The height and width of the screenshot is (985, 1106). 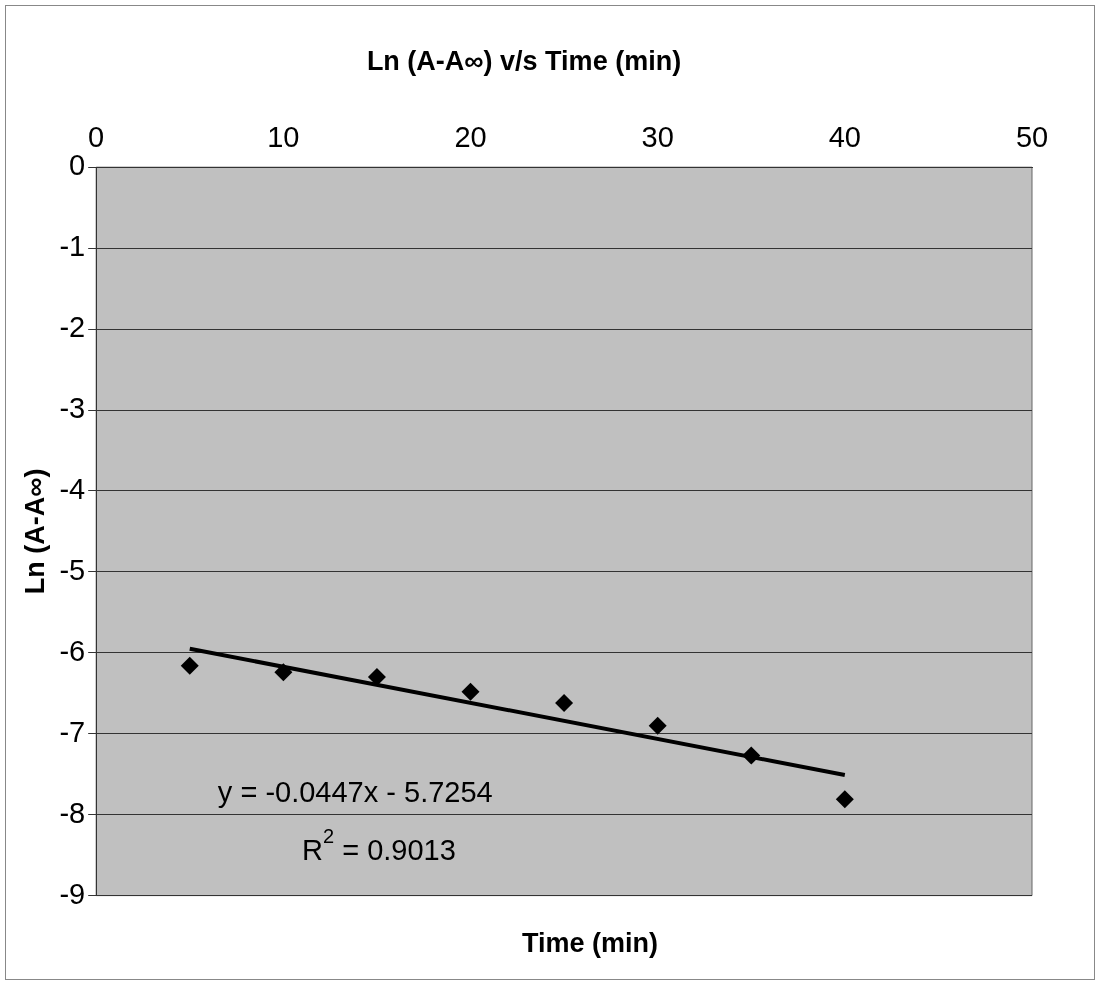 What do you see at coordinates (590, 943) in the screenshot?
I see `x-axis-title: Time (min)` at bounding box center [590, 943].